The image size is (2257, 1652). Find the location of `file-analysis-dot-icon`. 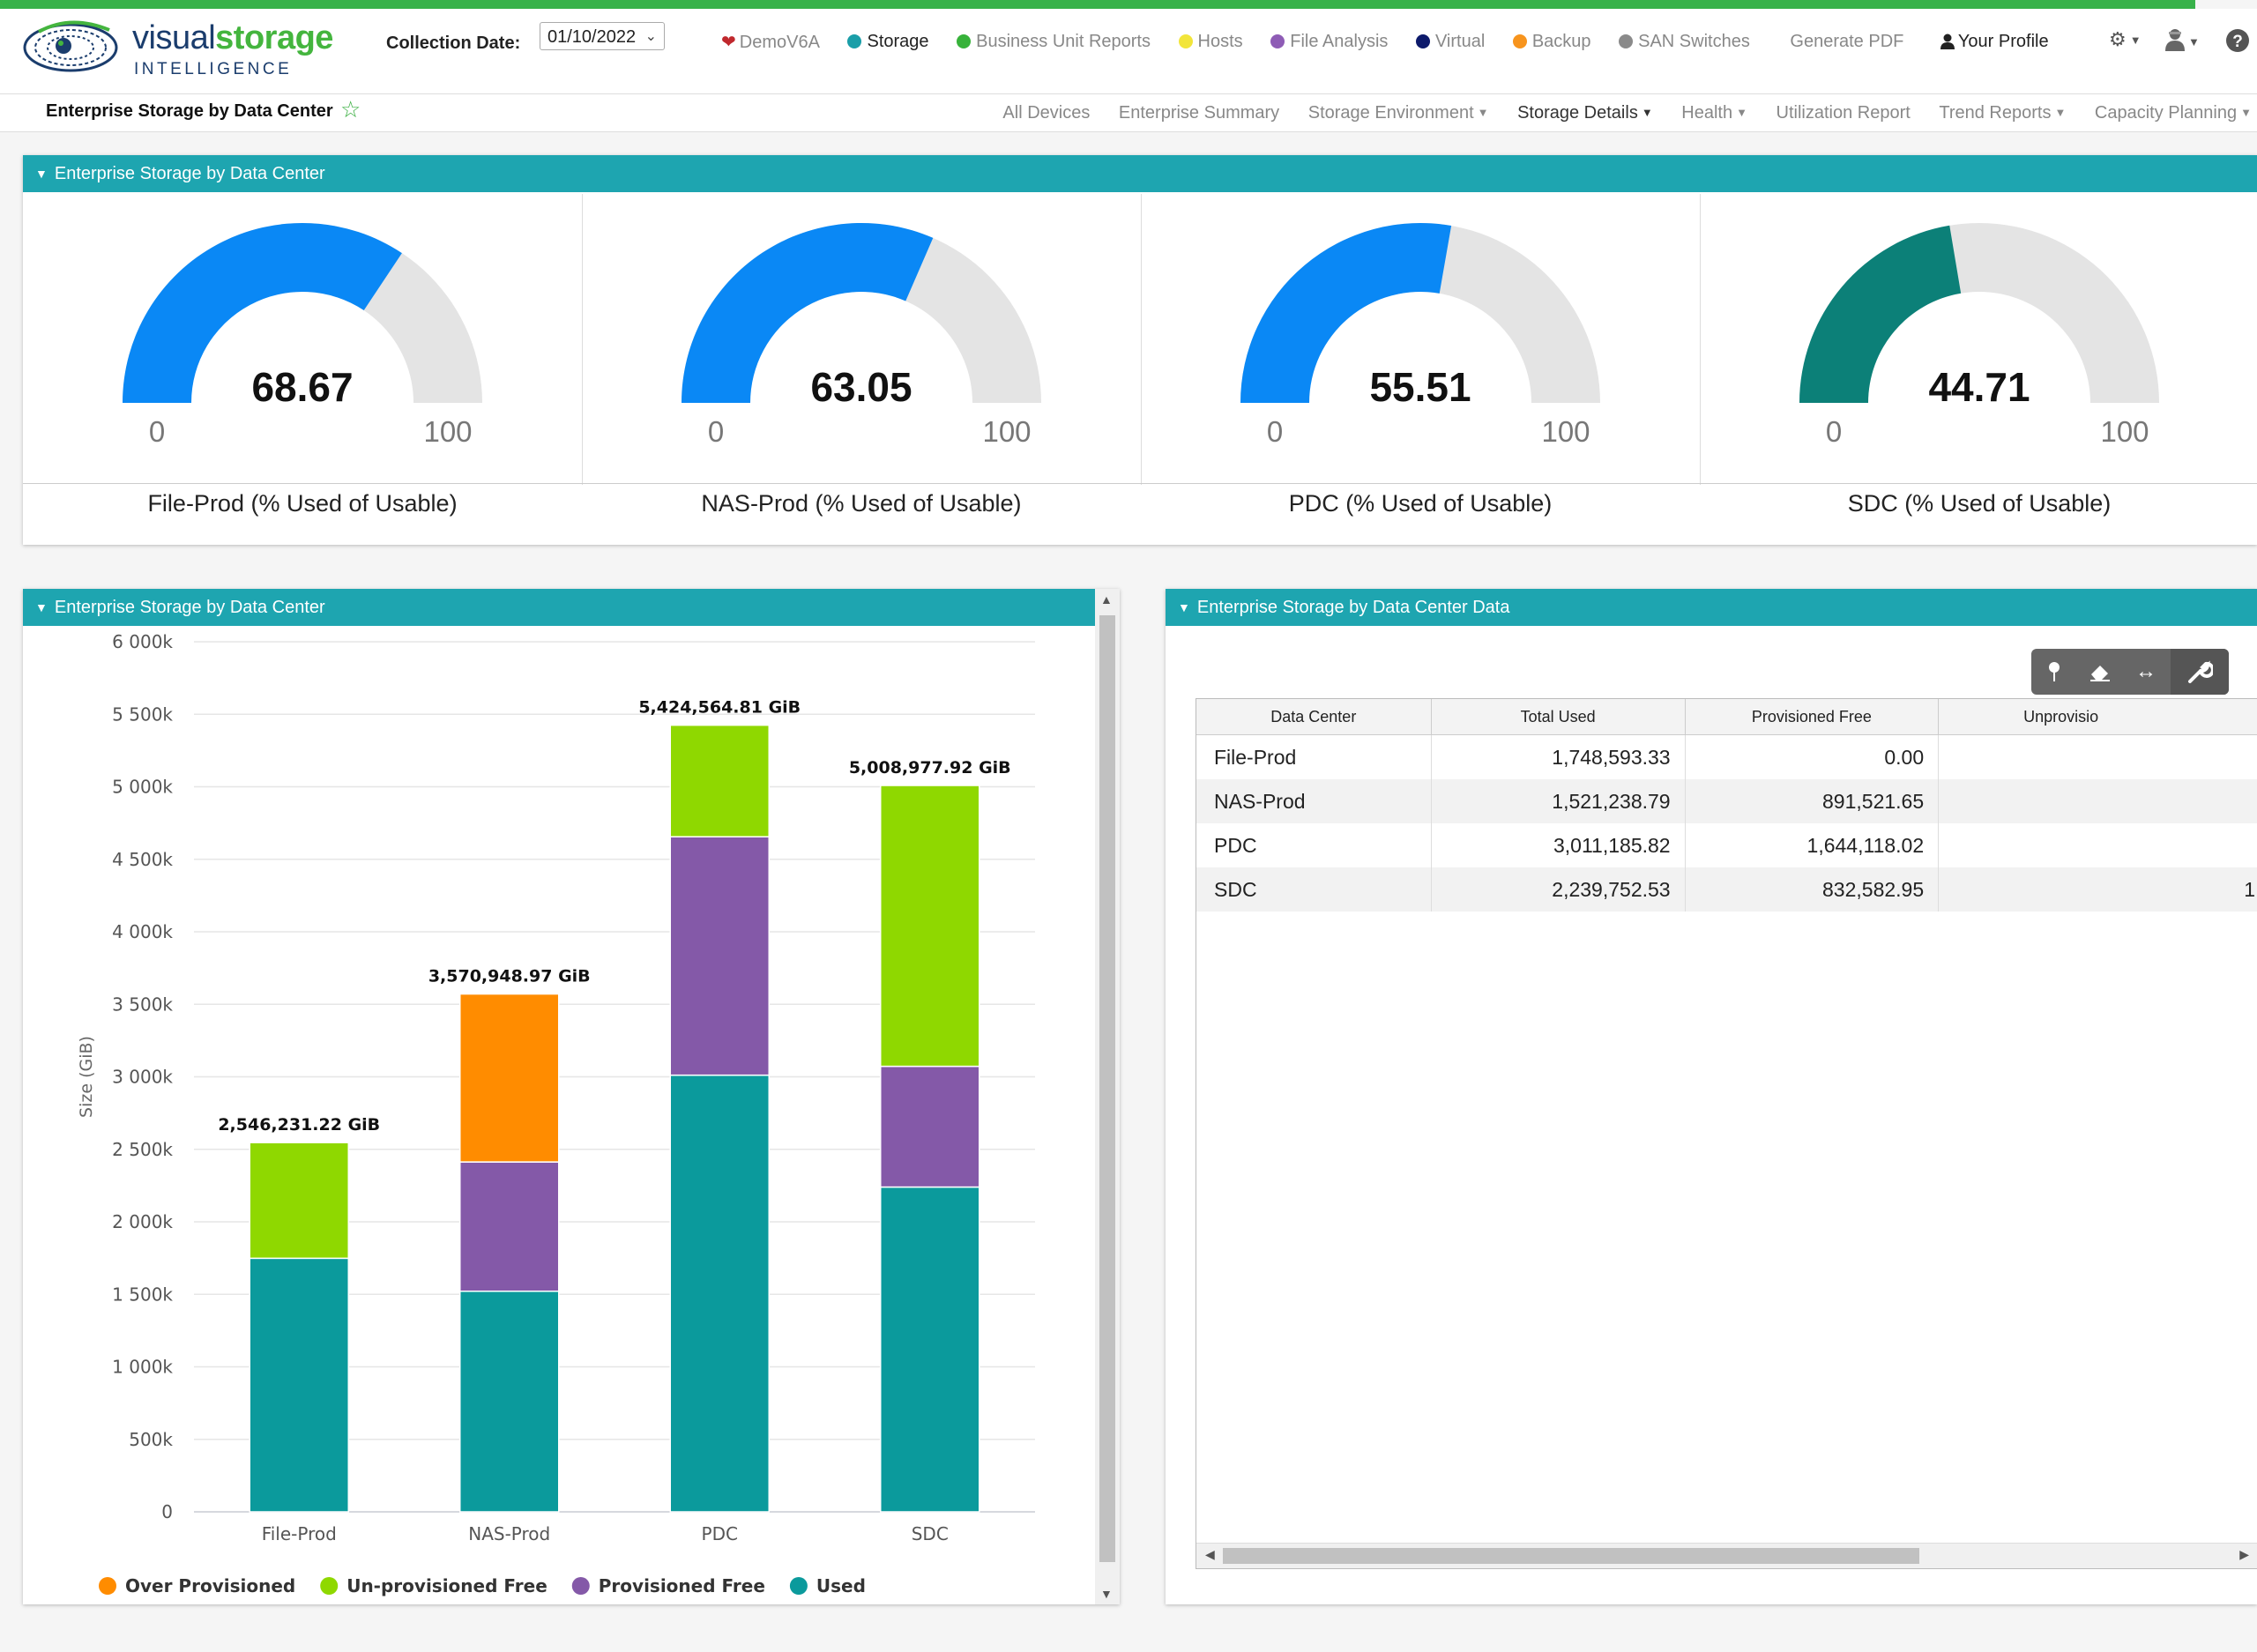

file-analysis-dot-icon is located at coordinates (1277, 41).